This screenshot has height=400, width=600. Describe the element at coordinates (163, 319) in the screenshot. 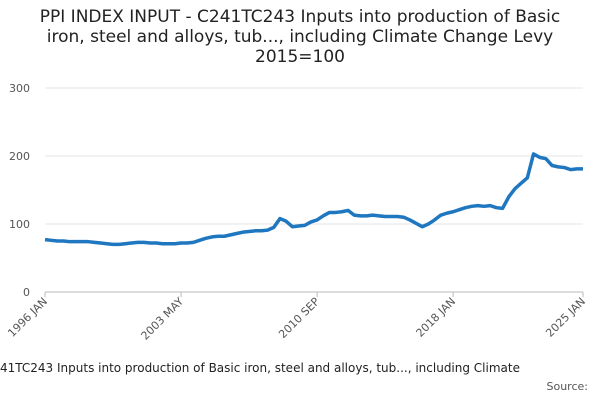

I see `x-tick-label: 2003 MAY` at that location.